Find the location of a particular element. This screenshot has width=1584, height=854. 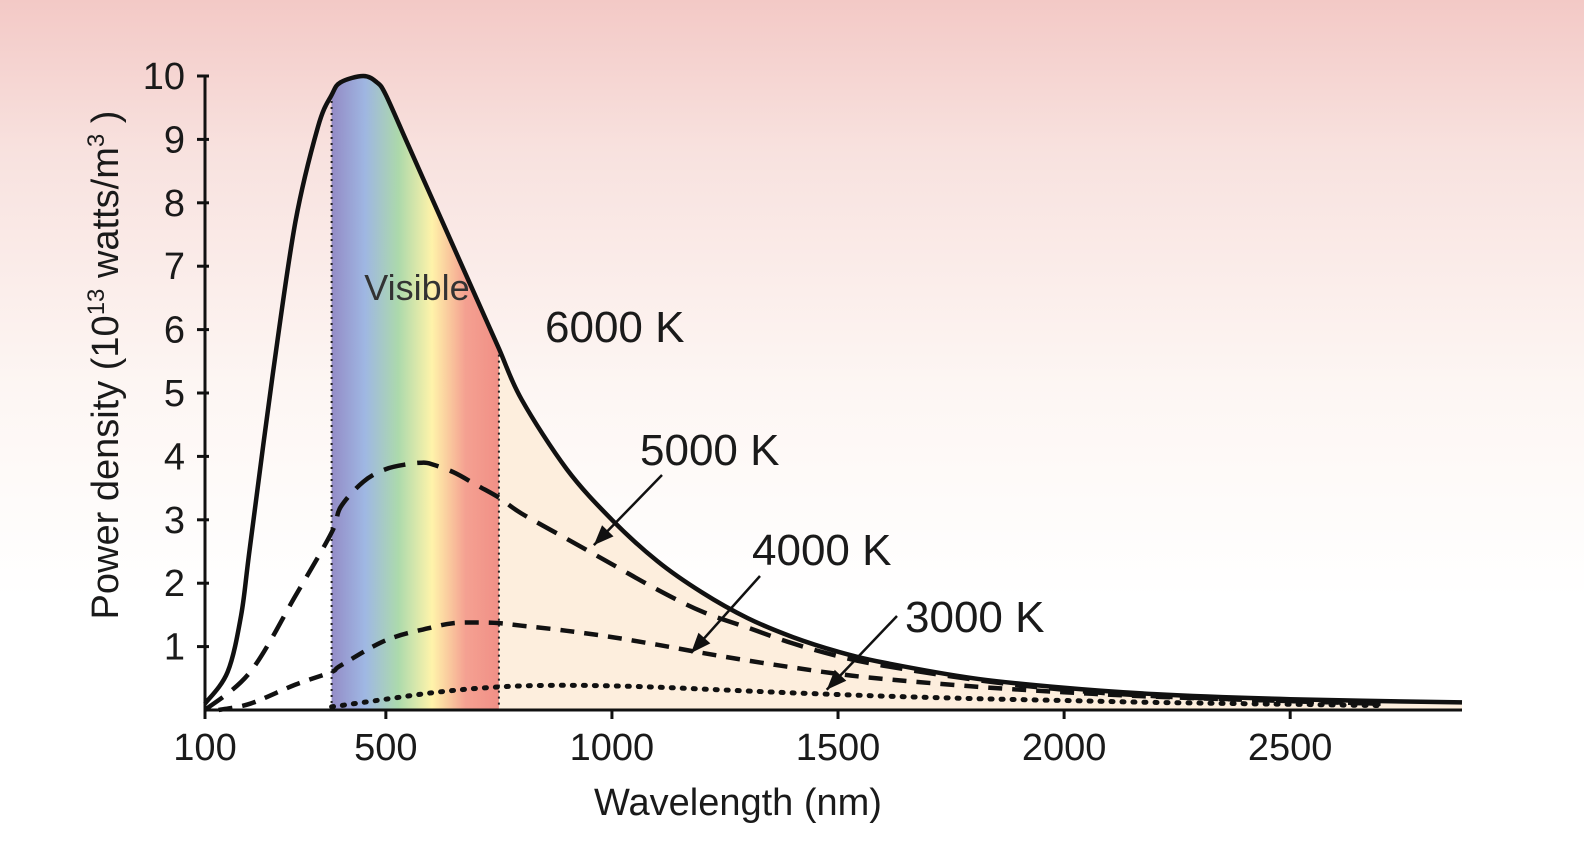

visible-band: Visible is located at coordinates (415, 392).